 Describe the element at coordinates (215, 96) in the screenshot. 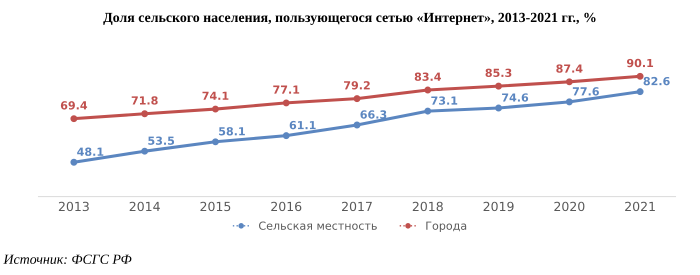

I see `data-label: 74.1` at that location.